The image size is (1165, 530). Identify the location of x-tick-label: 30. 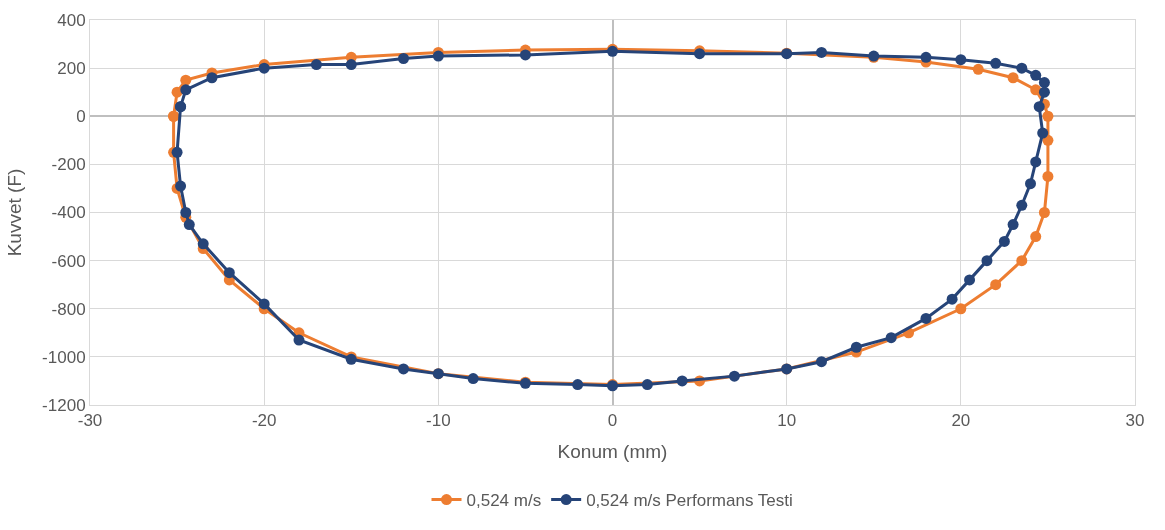
(1135, 421).